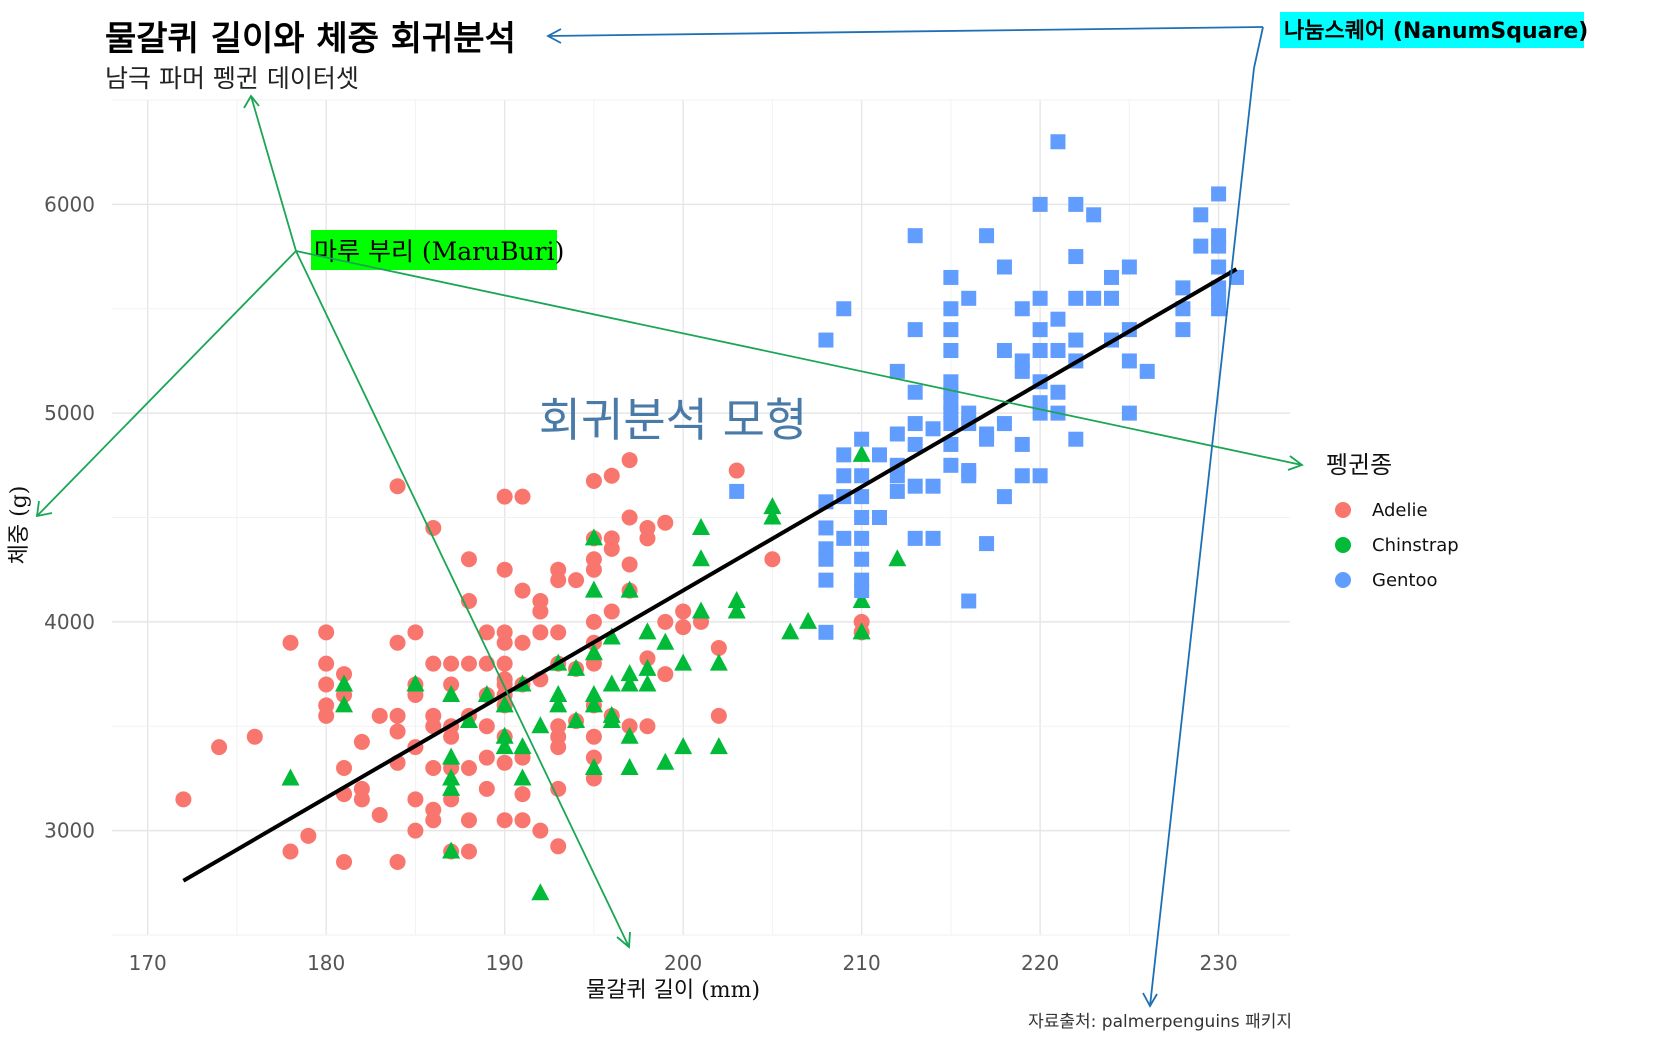  Describe the element at coordinates (1160, 1022) in the screenshot. I see `caption: 자료출처: palmerpenguins 패키지` at that location.